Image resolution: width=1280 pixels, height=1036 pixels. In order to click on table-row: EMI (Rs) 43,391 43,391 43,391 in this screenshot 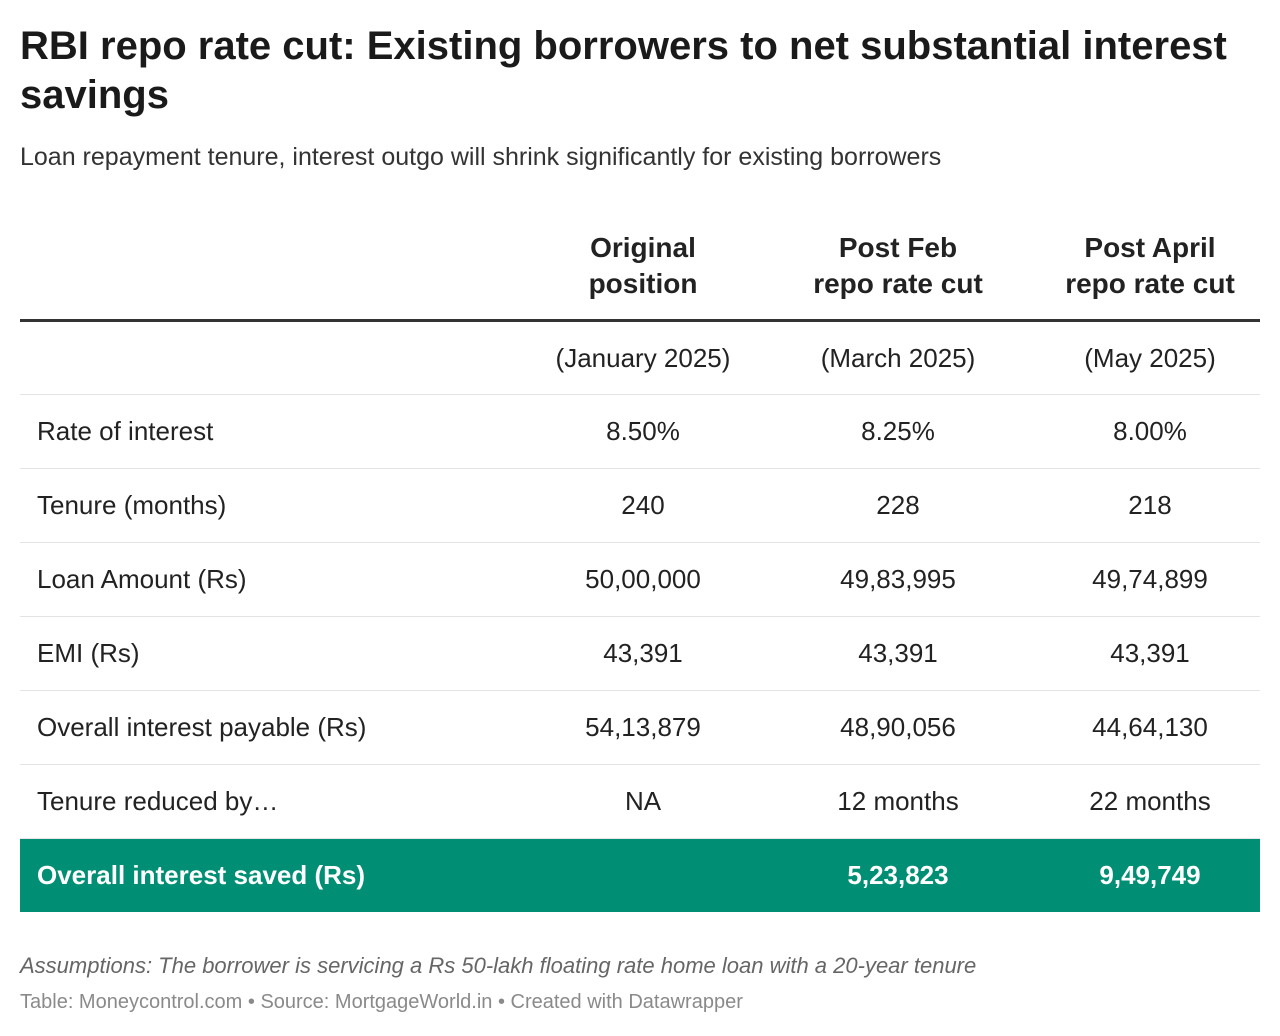, I will do `click(640, 653)`.